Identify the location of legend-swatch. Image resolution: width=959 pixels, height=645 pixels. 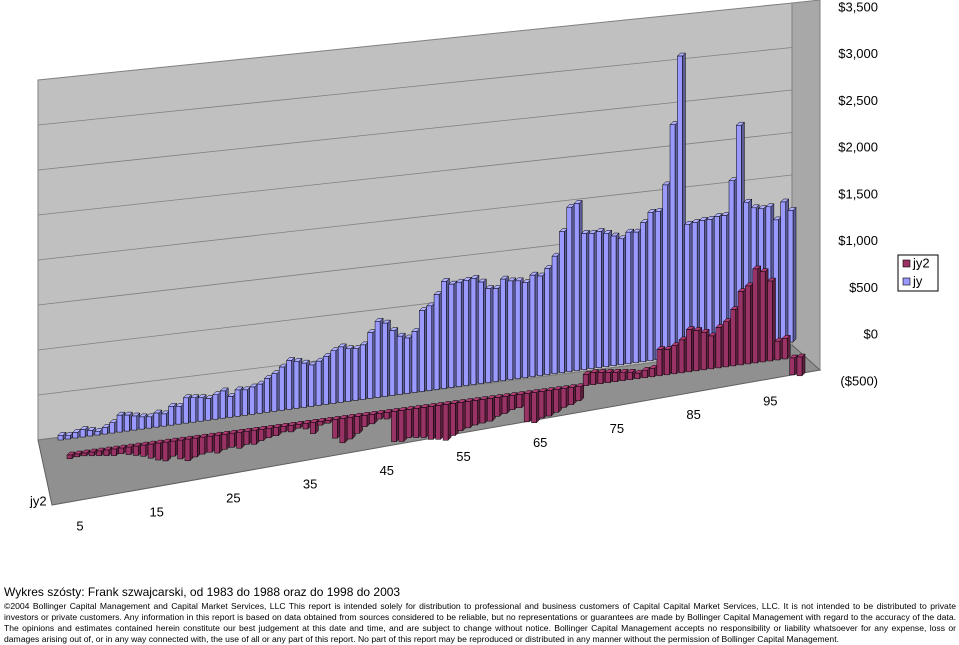
(906, 263).